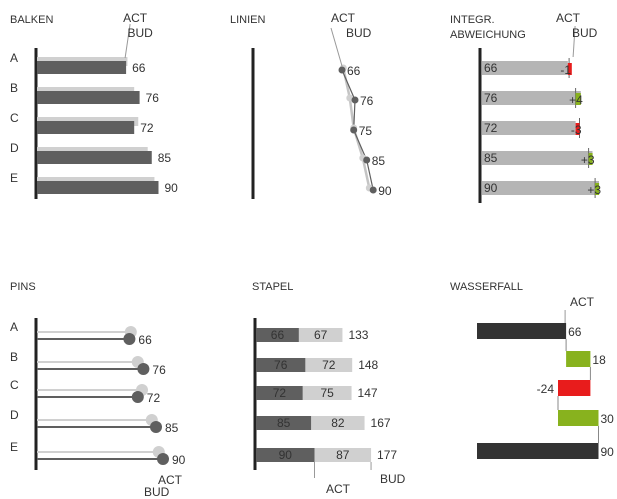  I want to click on stapel-total-label: 177, so click(387, 455).